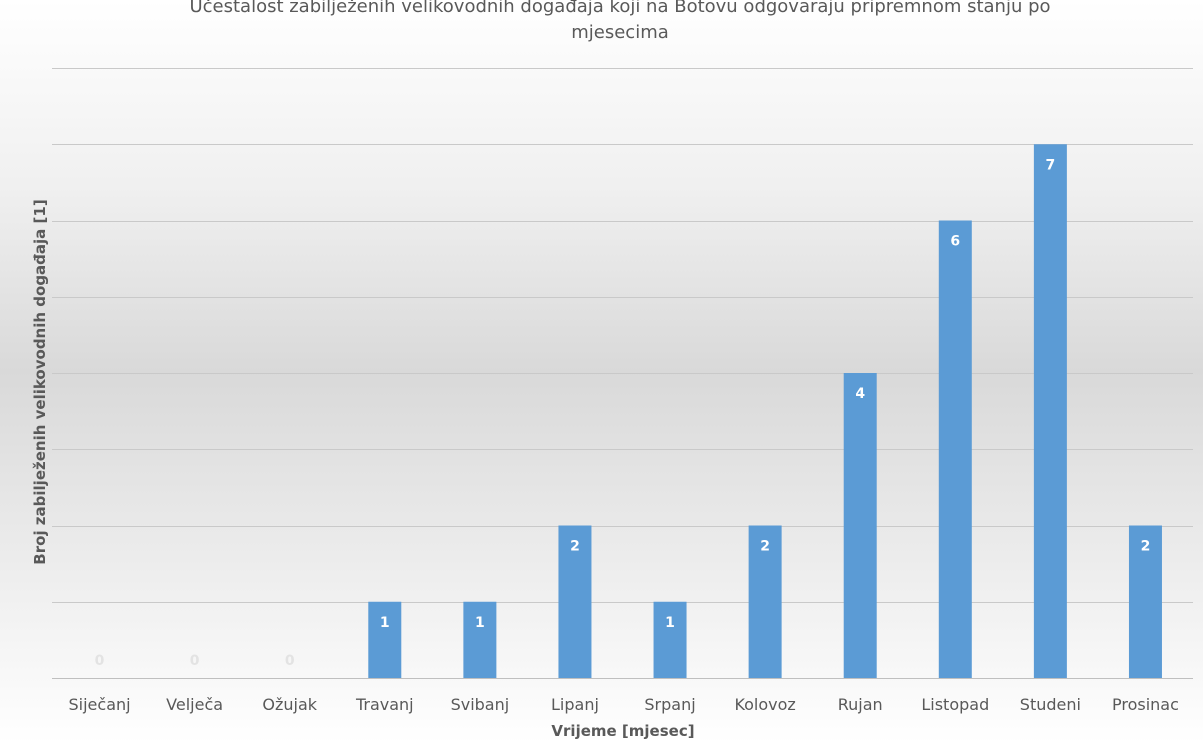  I want to click on x-tick-label: Velječa, so click(194, 704).